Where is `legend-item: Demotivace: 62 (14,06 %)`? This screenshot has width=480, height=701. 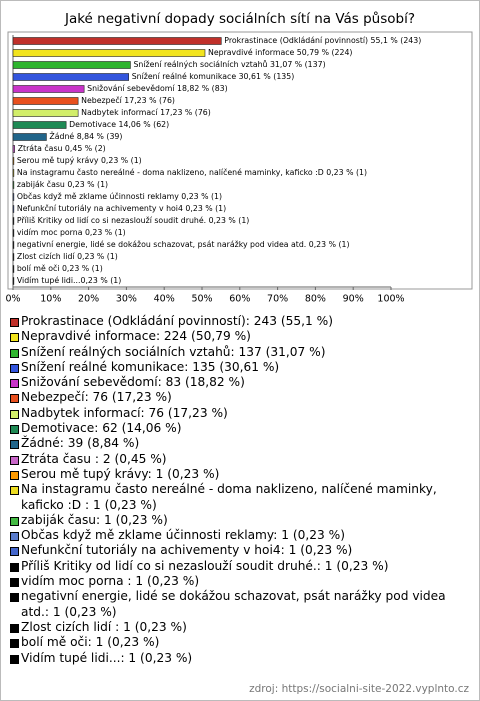 legend-item: Demotivace: 62 (14,06 %) is located at coordinates (240, 428).